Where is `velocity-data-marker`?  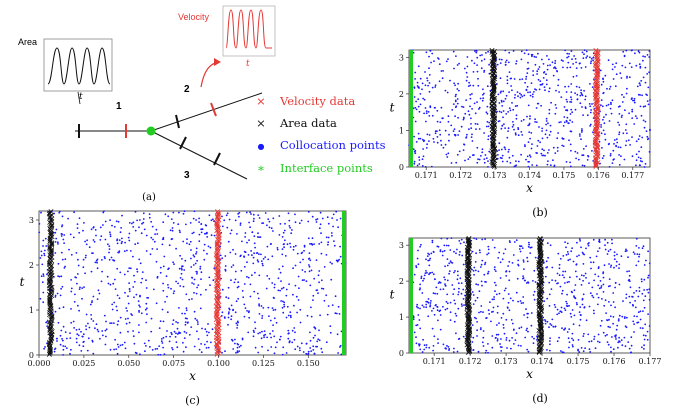
velocity-data-marker is located at coordinates (217, 225).